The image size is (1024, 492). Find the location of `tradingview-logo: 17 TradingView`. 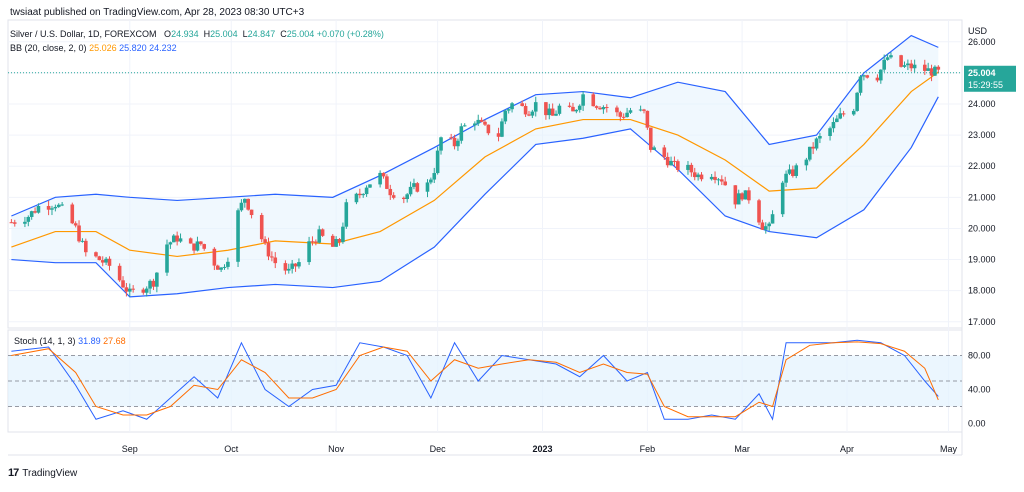

tradingview-logo: 17 TradingView is located at coordinates (42, 473).